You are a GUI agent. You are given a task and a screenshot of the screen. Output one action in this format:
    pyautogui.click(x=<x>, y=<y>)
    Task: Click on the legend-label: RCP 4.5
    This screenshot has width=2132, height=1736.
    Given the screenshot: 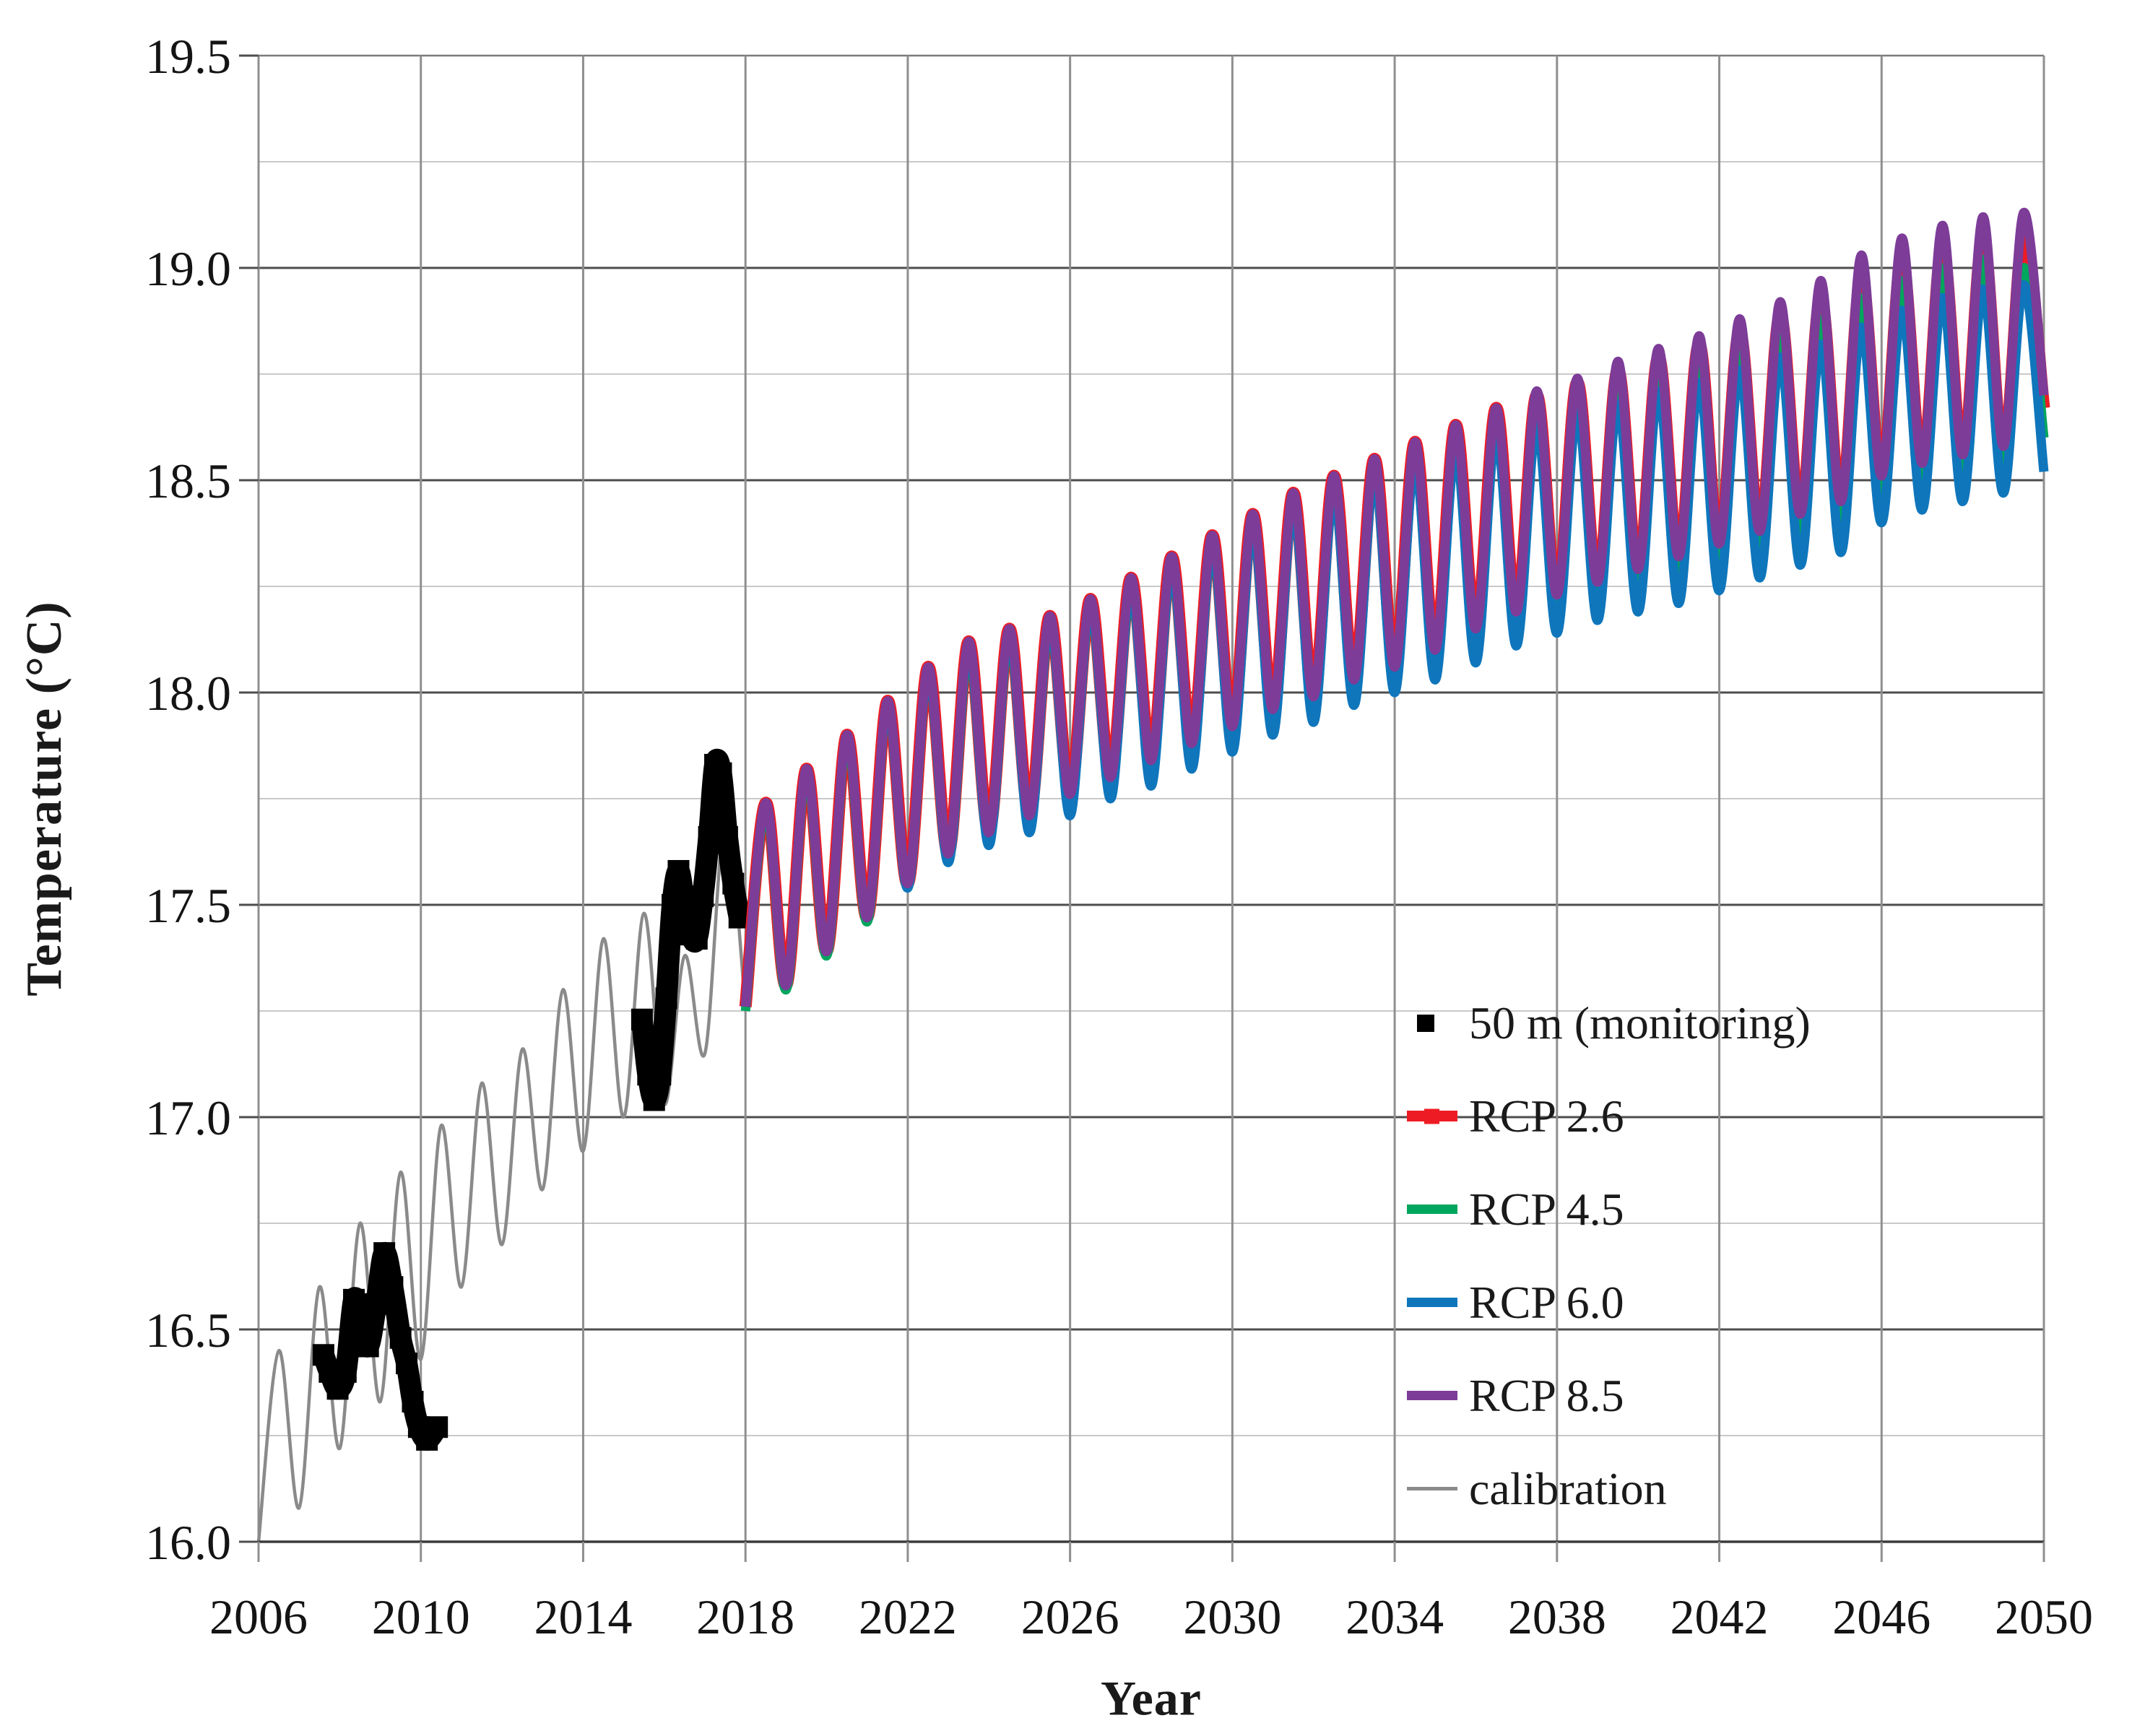 What is the action you would take?
    pyautogui.click(x=1546, y=1209)
    